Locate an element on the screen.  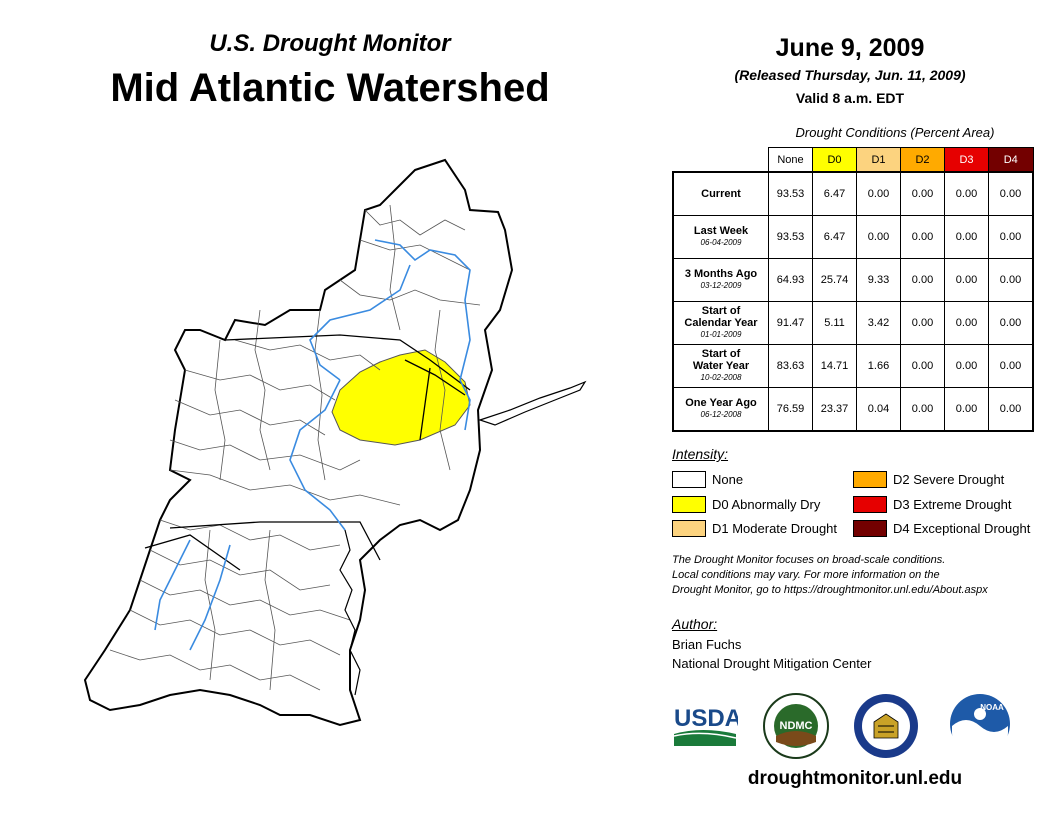
map-date: June 9, 2009 is located at coordinates (850, 48).